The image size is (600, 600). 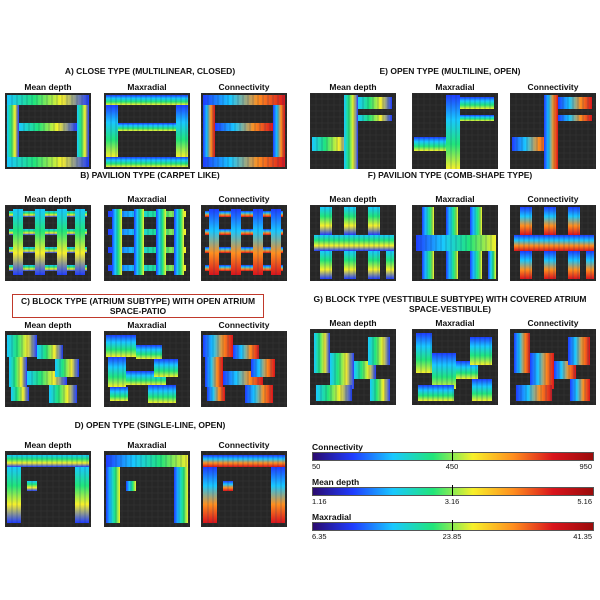 I want to click on legend-max-maxradial: 41.35, so click(x=582, y=536).